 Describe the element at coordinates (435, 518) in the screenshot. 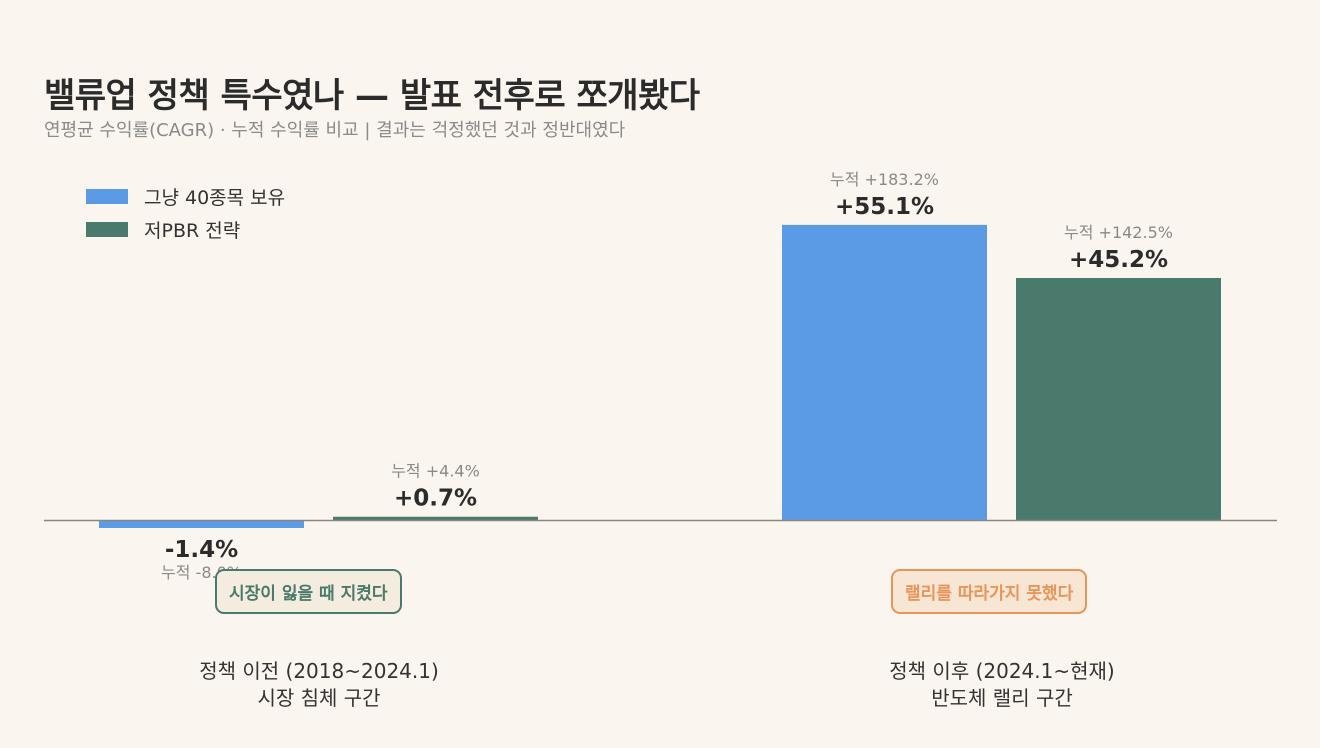

I see `bar-s1-c0` at that location.